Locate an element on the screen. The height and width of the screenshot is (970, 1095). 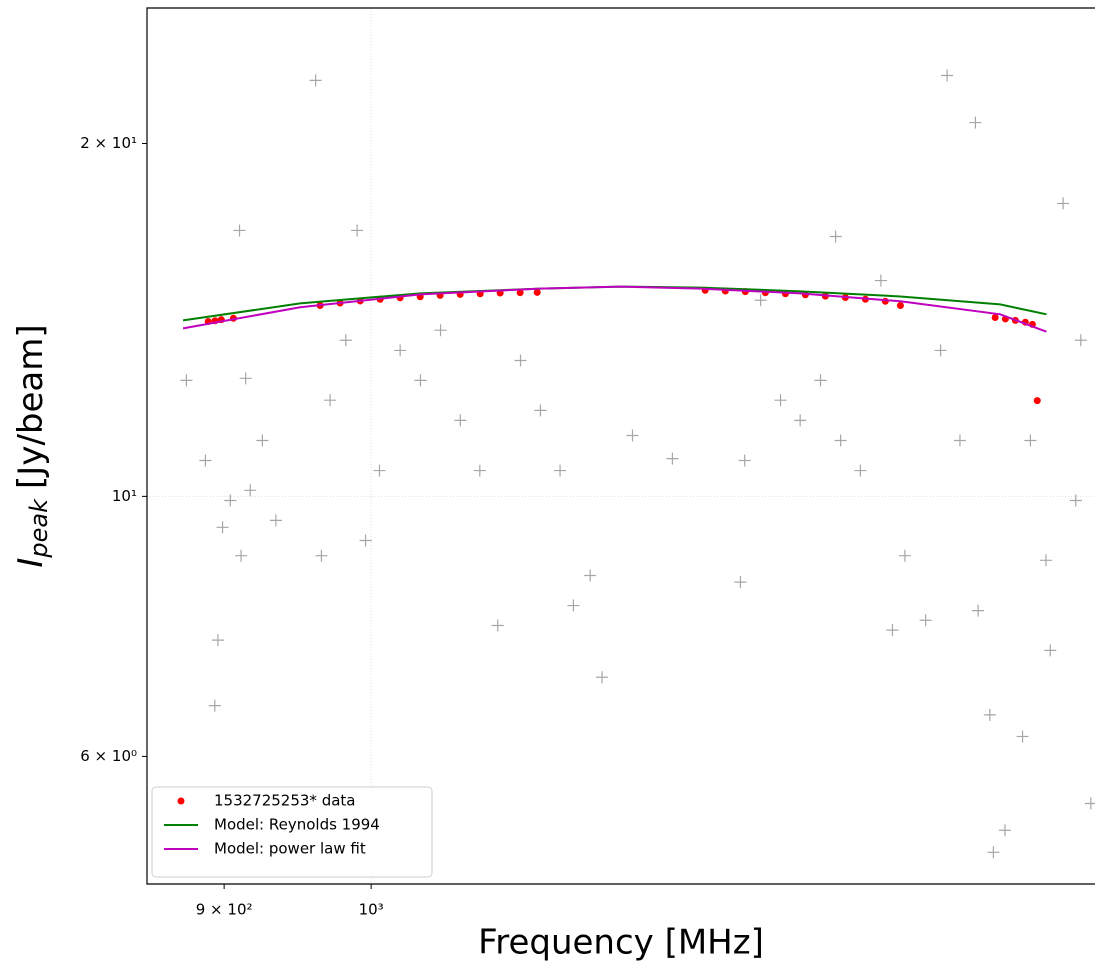
legend-label: Model: Reynolds 1994 is located at coordinates (297, 825).